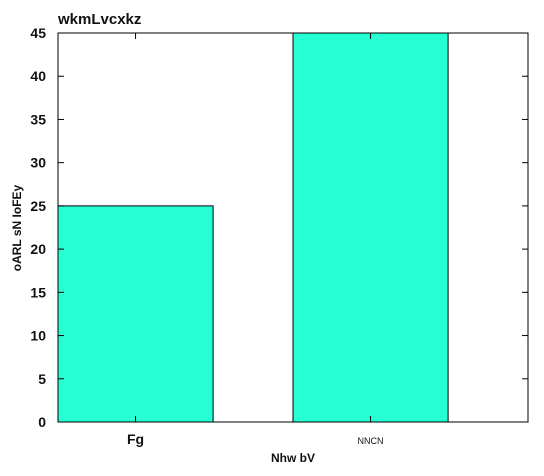  I want to click on x-axis-label: Nhw bV, so click(293, 458).